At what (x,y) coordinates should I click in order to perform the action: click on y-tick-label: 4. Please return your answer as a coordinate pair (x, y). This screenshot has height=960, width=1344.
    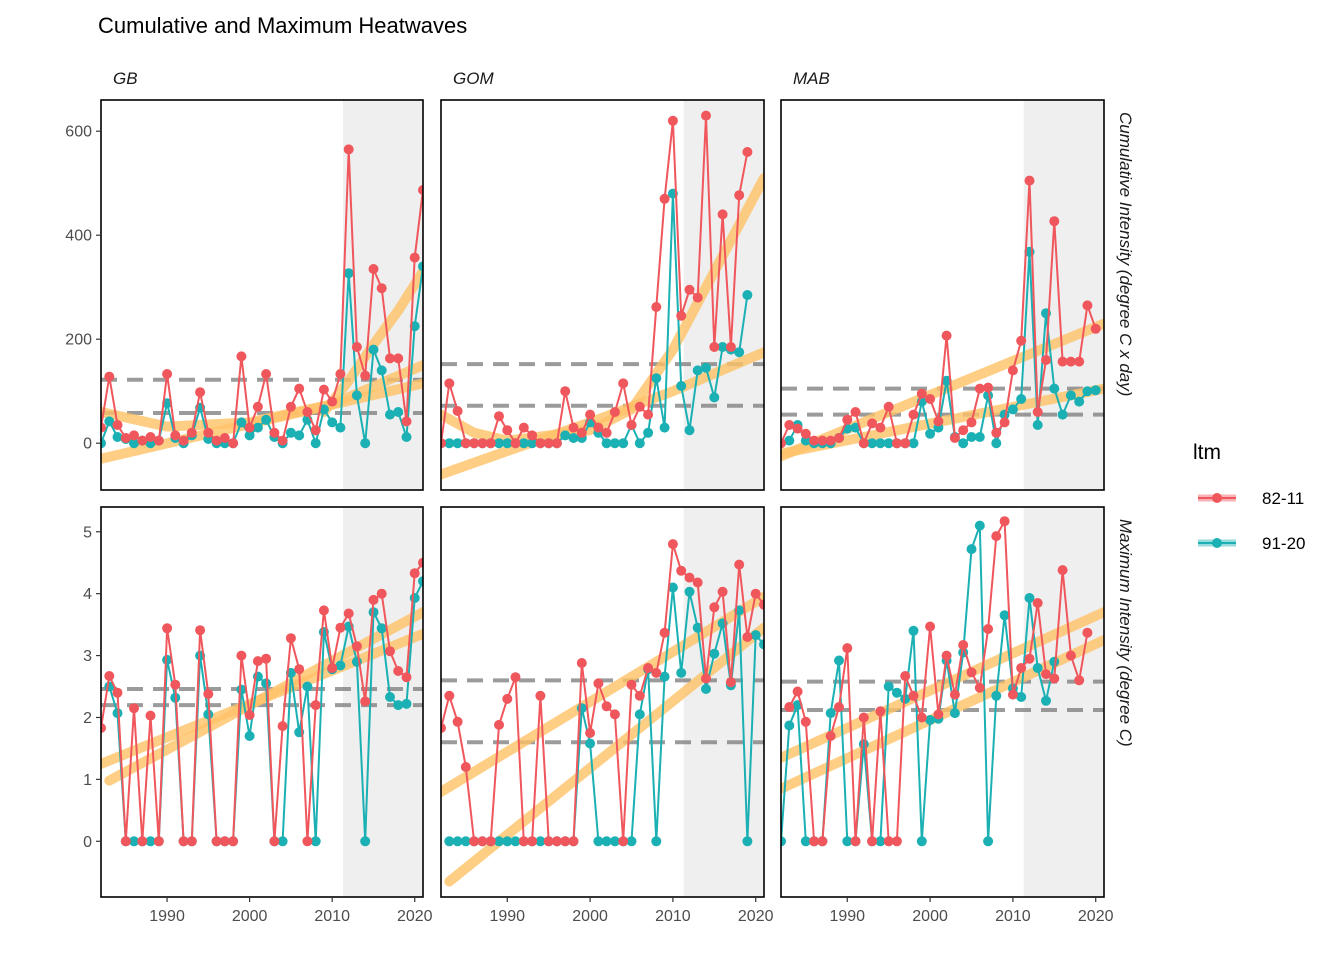
    Looking at the image, I should click on (87, 594).